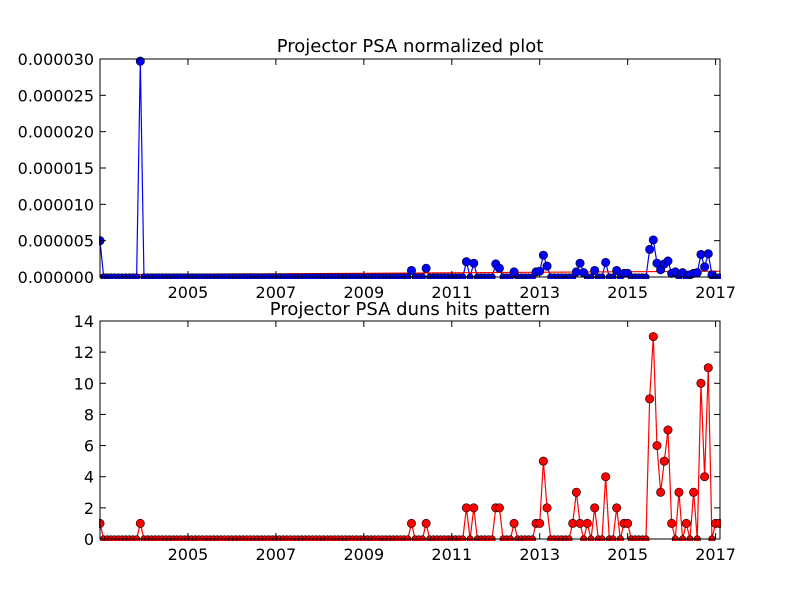 The height and width of the screenshot is (600, 800). I want to click on y-tick-label: 0.000015, so click(56, 168).